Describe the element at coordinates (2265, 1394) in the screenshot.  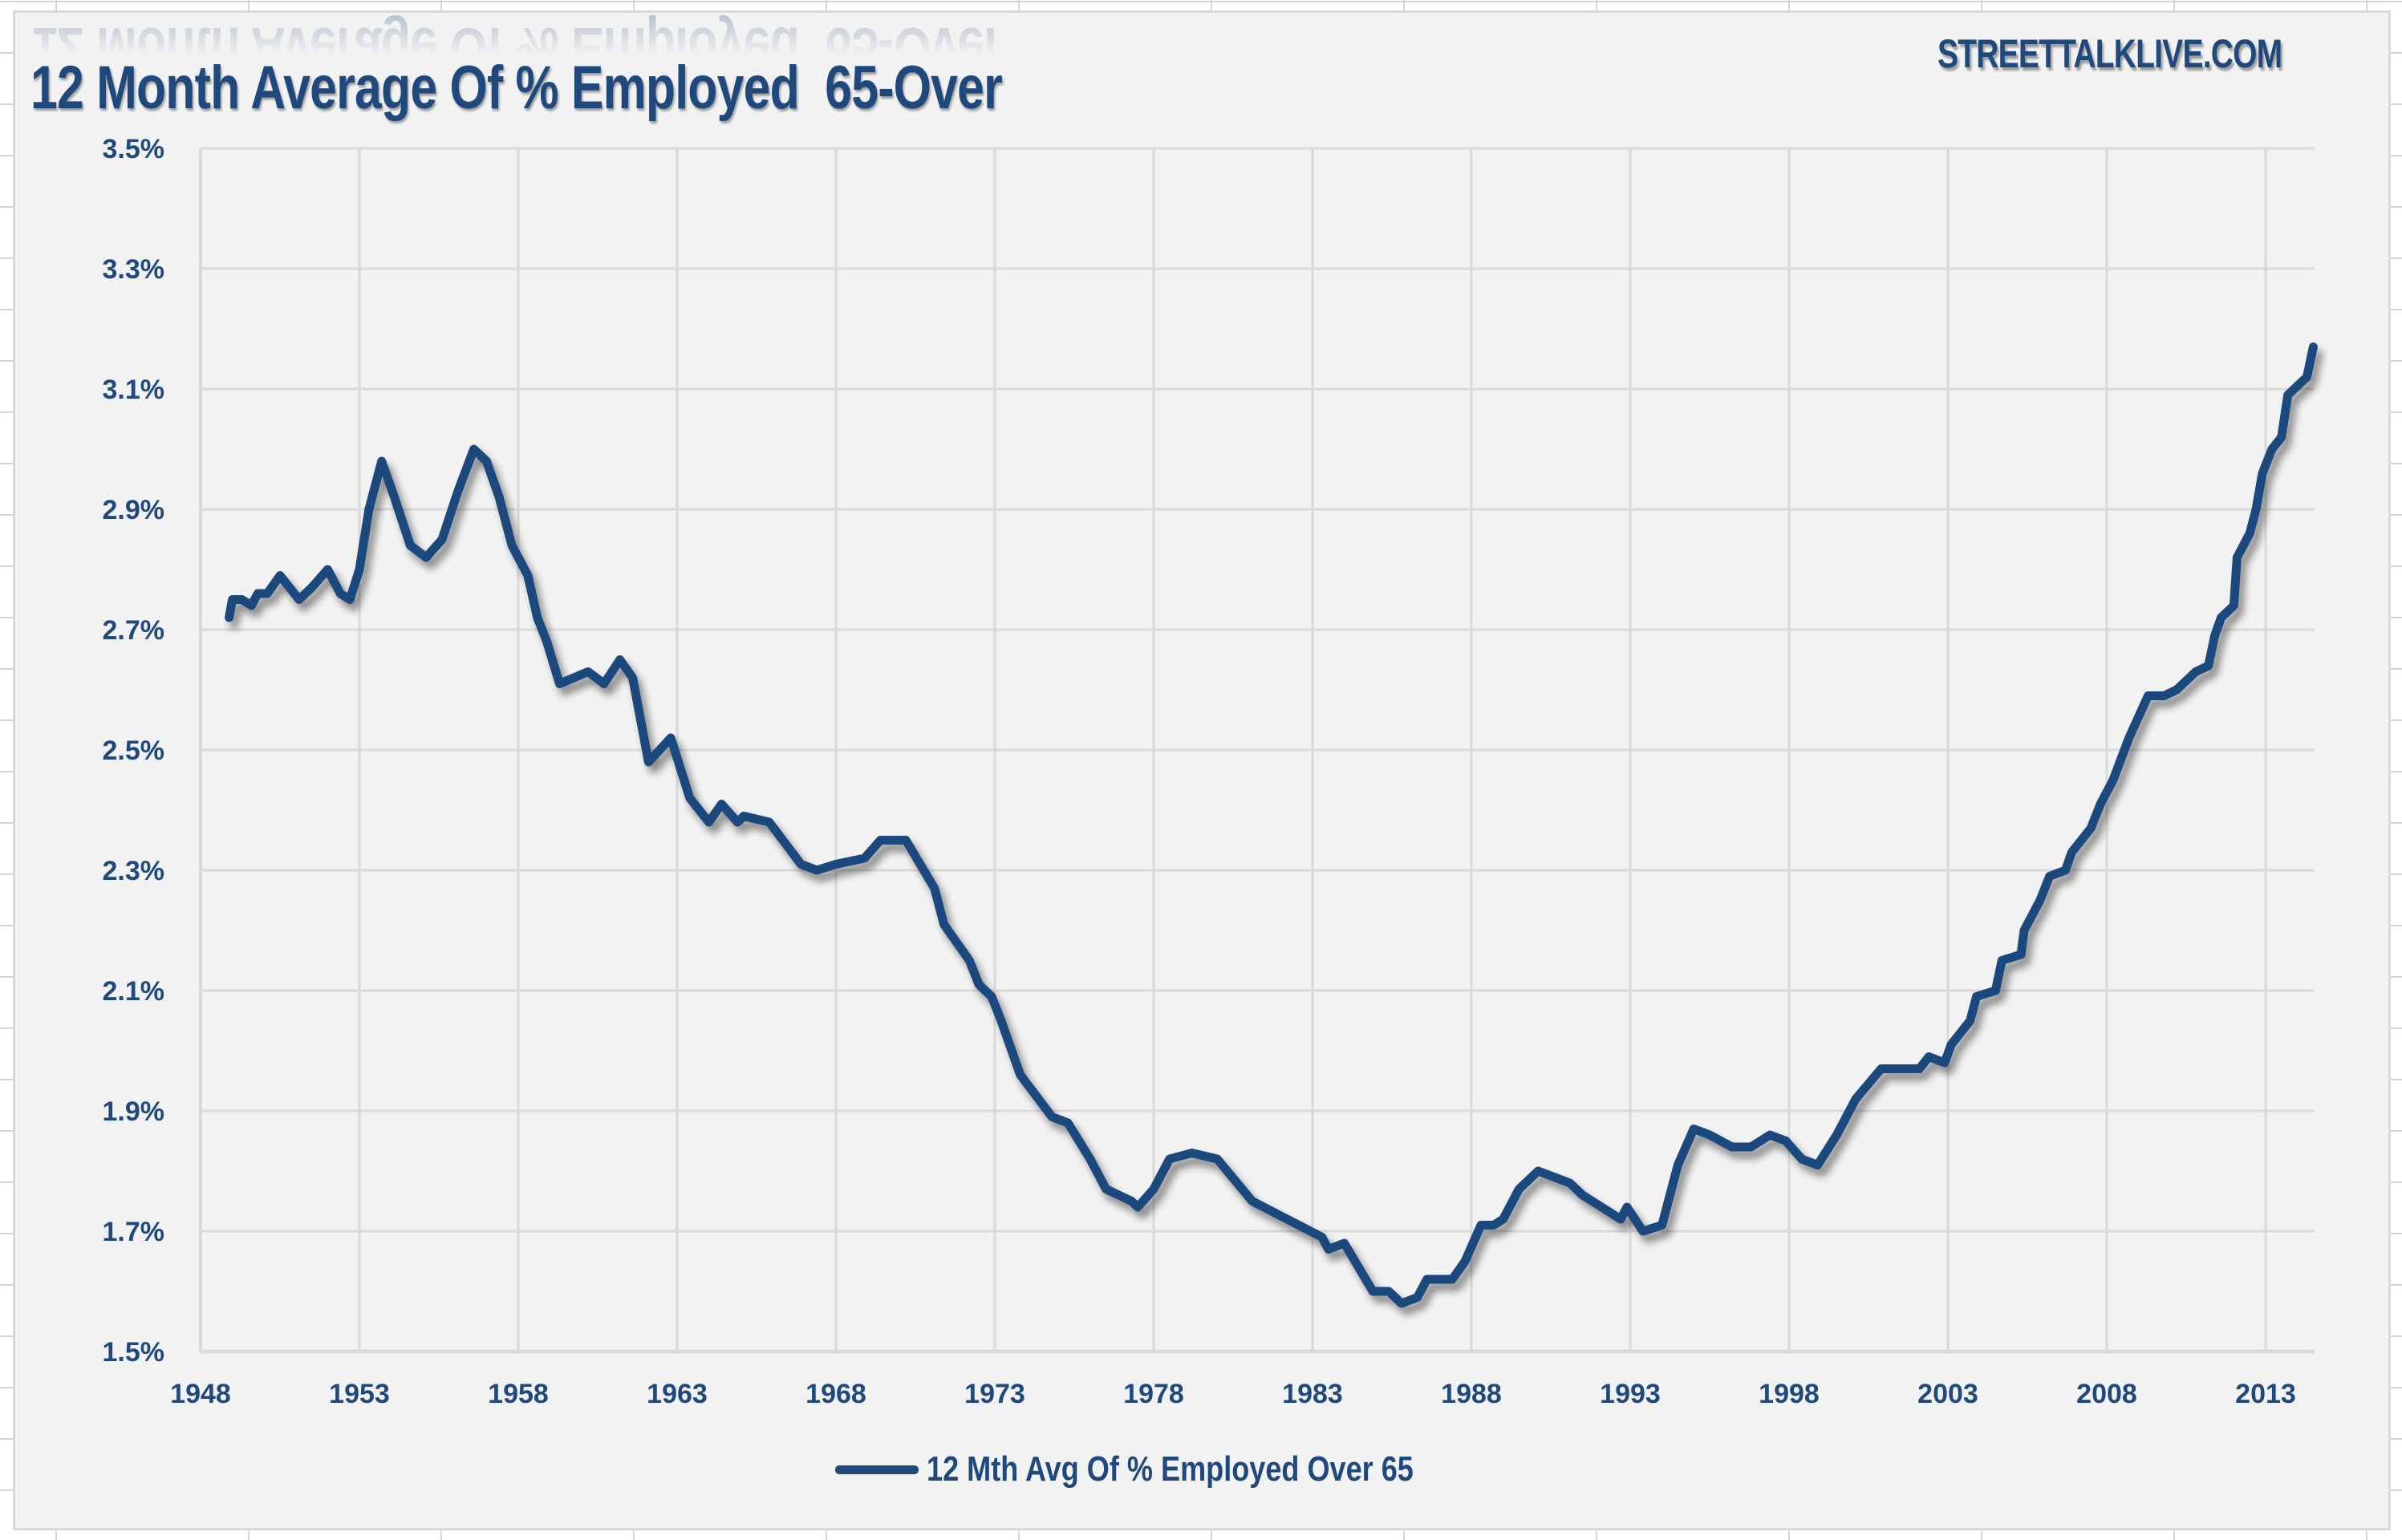
I see `x-tick-label: 2013` at that location.